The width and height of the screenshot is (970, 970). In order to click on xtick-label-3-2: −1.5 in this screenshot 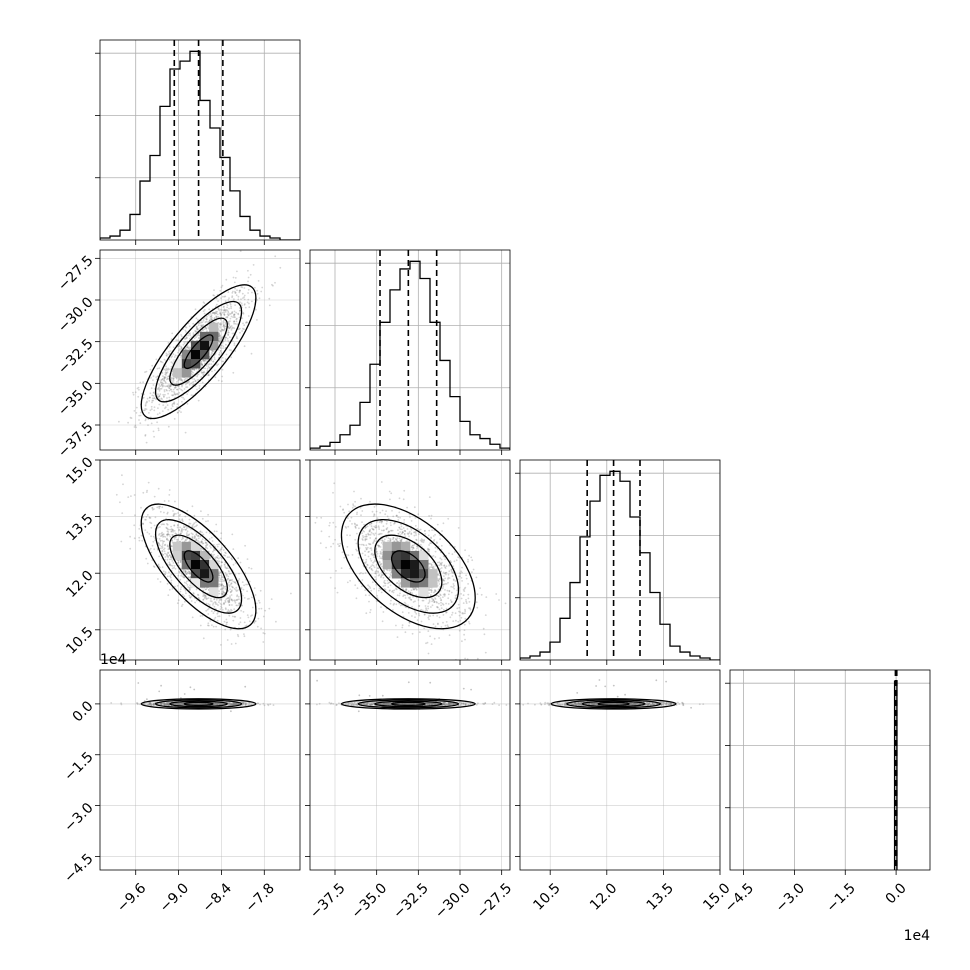, I will do `click(841, 897)`.